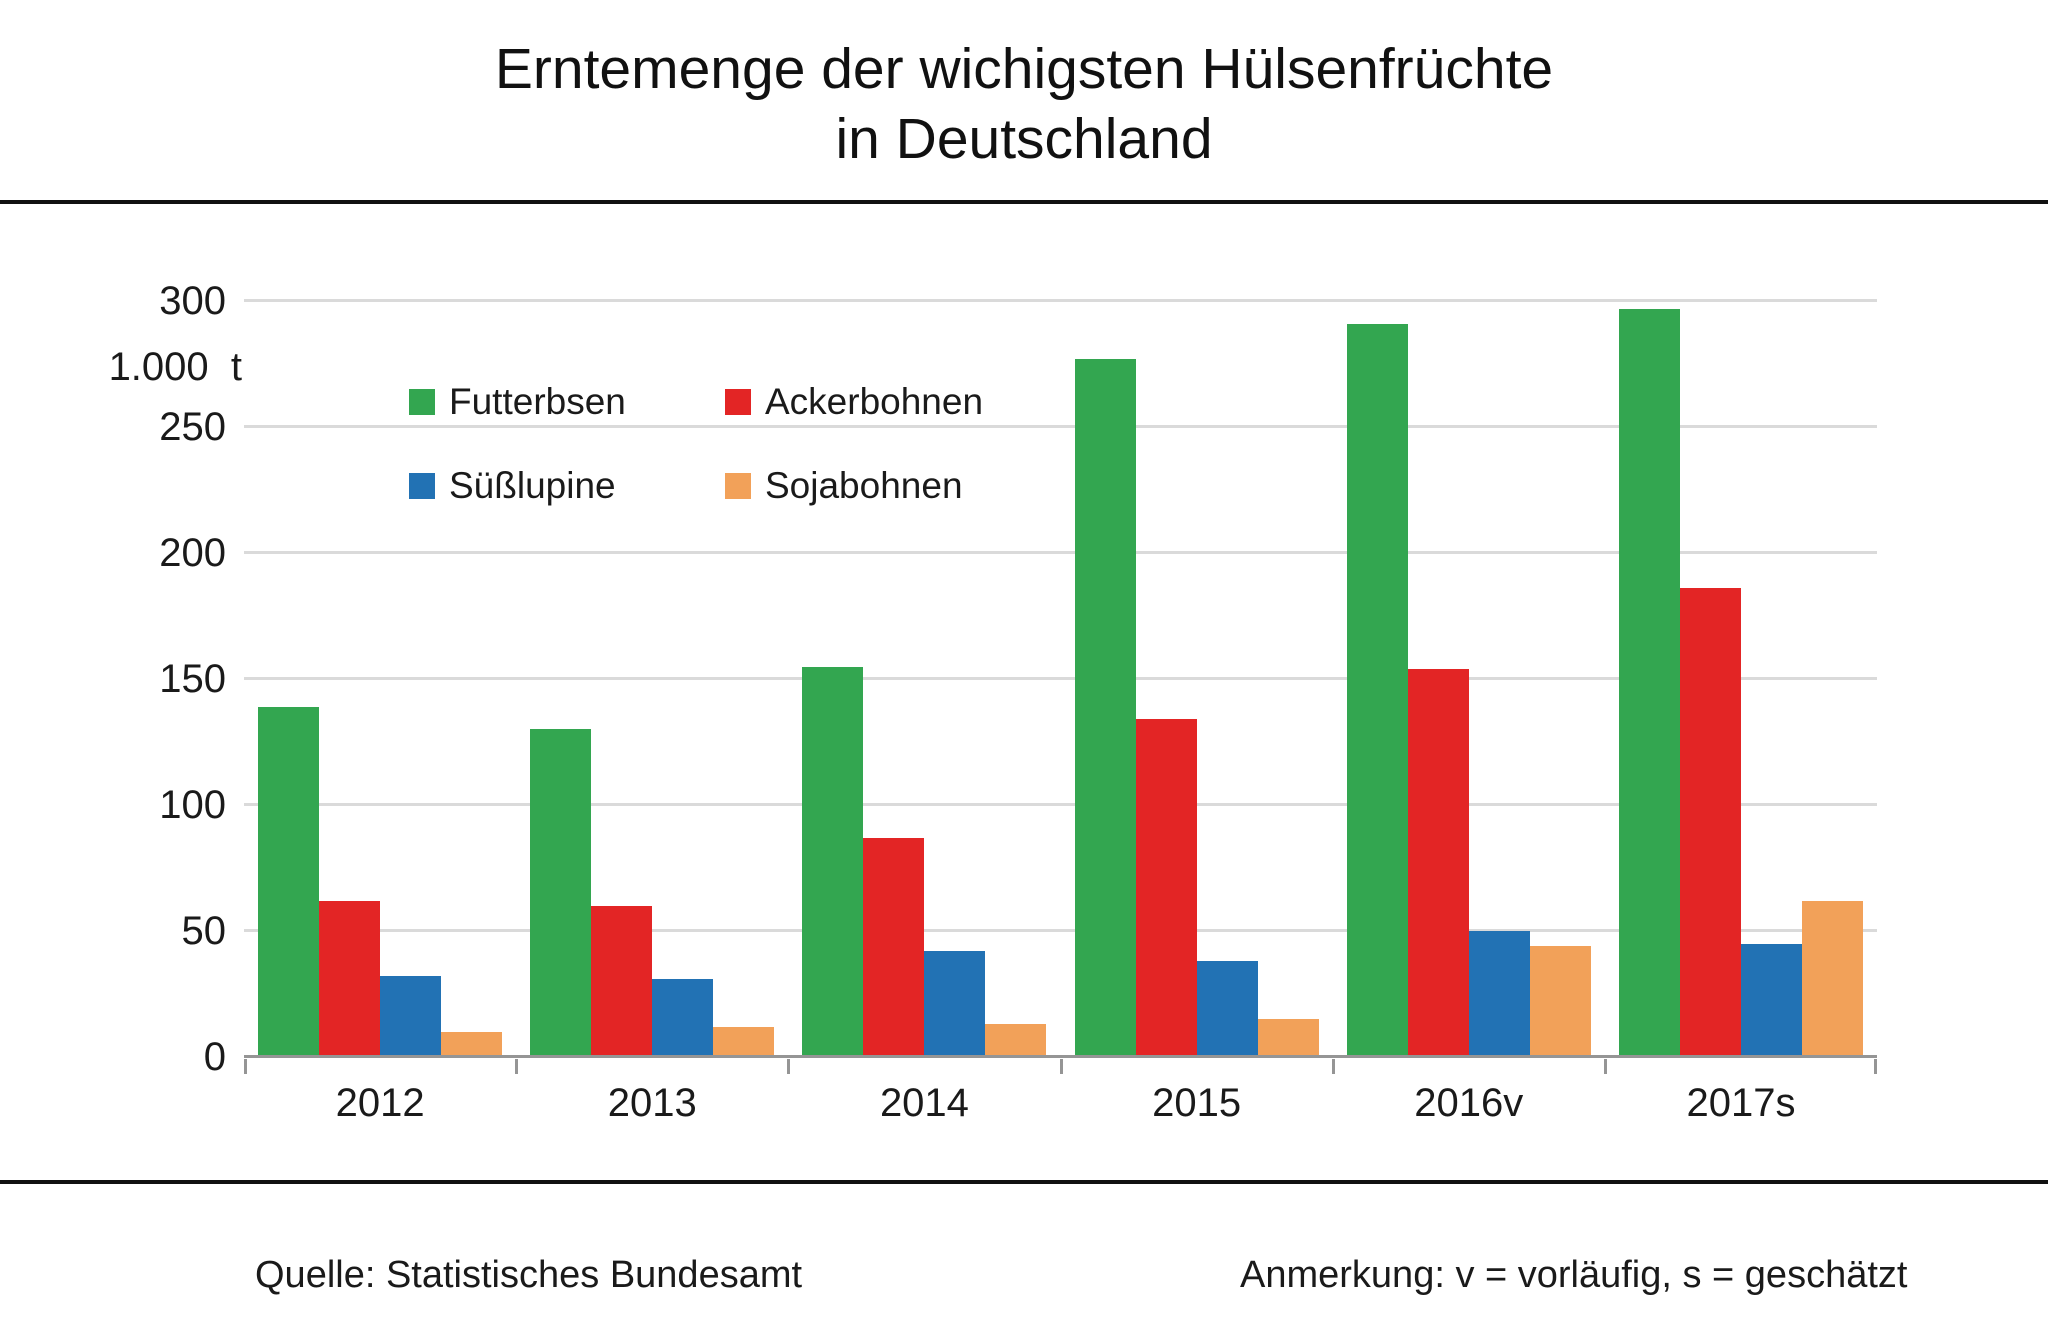 This screenshot has height=1325, width=2048. Describe the element at coordinates (1197, 666) in the screenshot. I see `bar-group-2015` at that location.